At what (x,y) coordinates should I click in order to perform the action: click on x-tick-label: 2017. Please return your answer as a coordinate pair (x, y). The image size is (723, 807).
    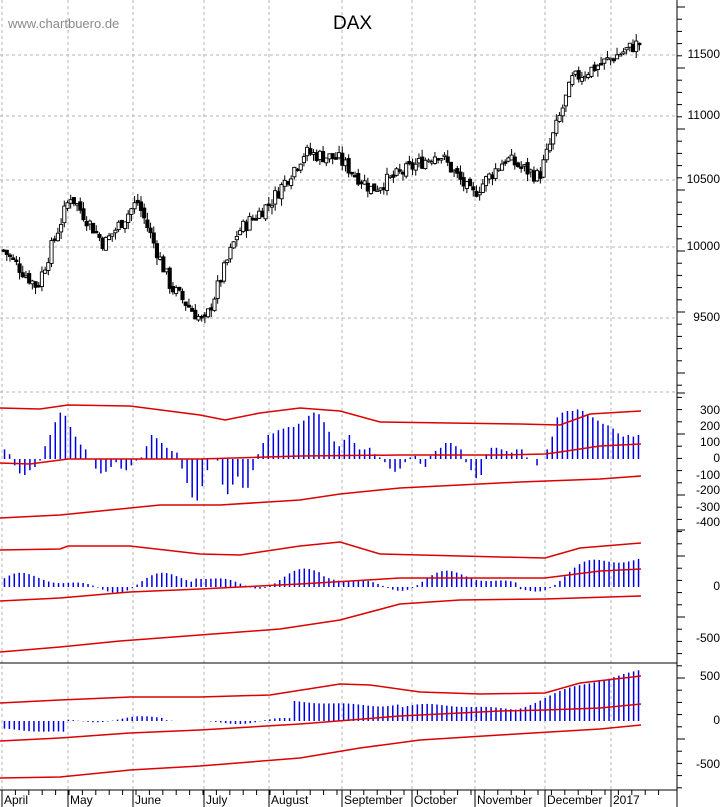
    Looking at the image, I should click on (626, 800).